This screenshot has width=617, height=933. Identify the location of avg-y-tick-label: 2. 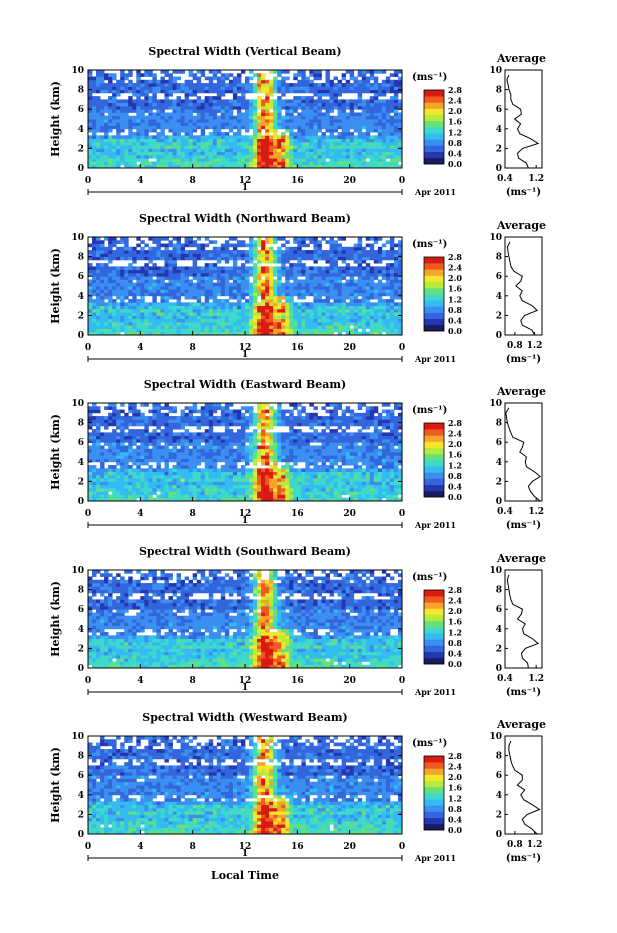
(499, 149).